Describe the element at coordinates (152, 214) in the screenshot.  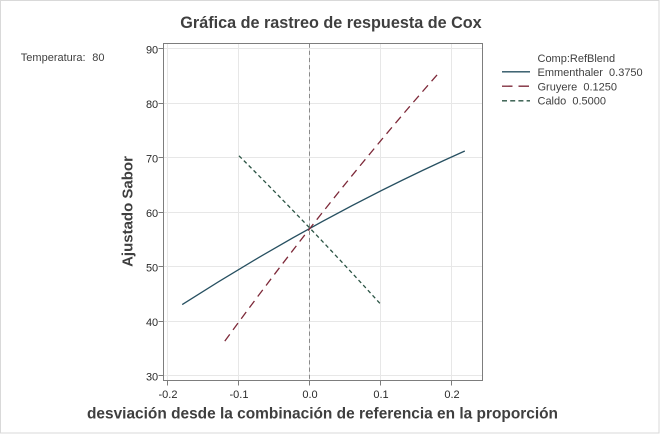
I see `svg-text: 60` at that location.